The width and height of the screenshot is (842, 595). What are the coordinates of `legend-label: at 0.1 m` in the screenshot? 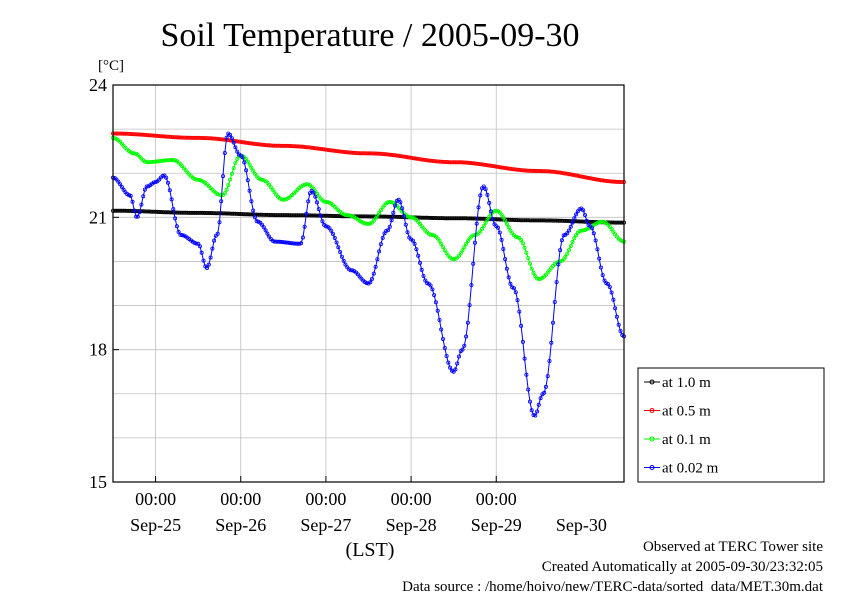 It's located at (686, 440).